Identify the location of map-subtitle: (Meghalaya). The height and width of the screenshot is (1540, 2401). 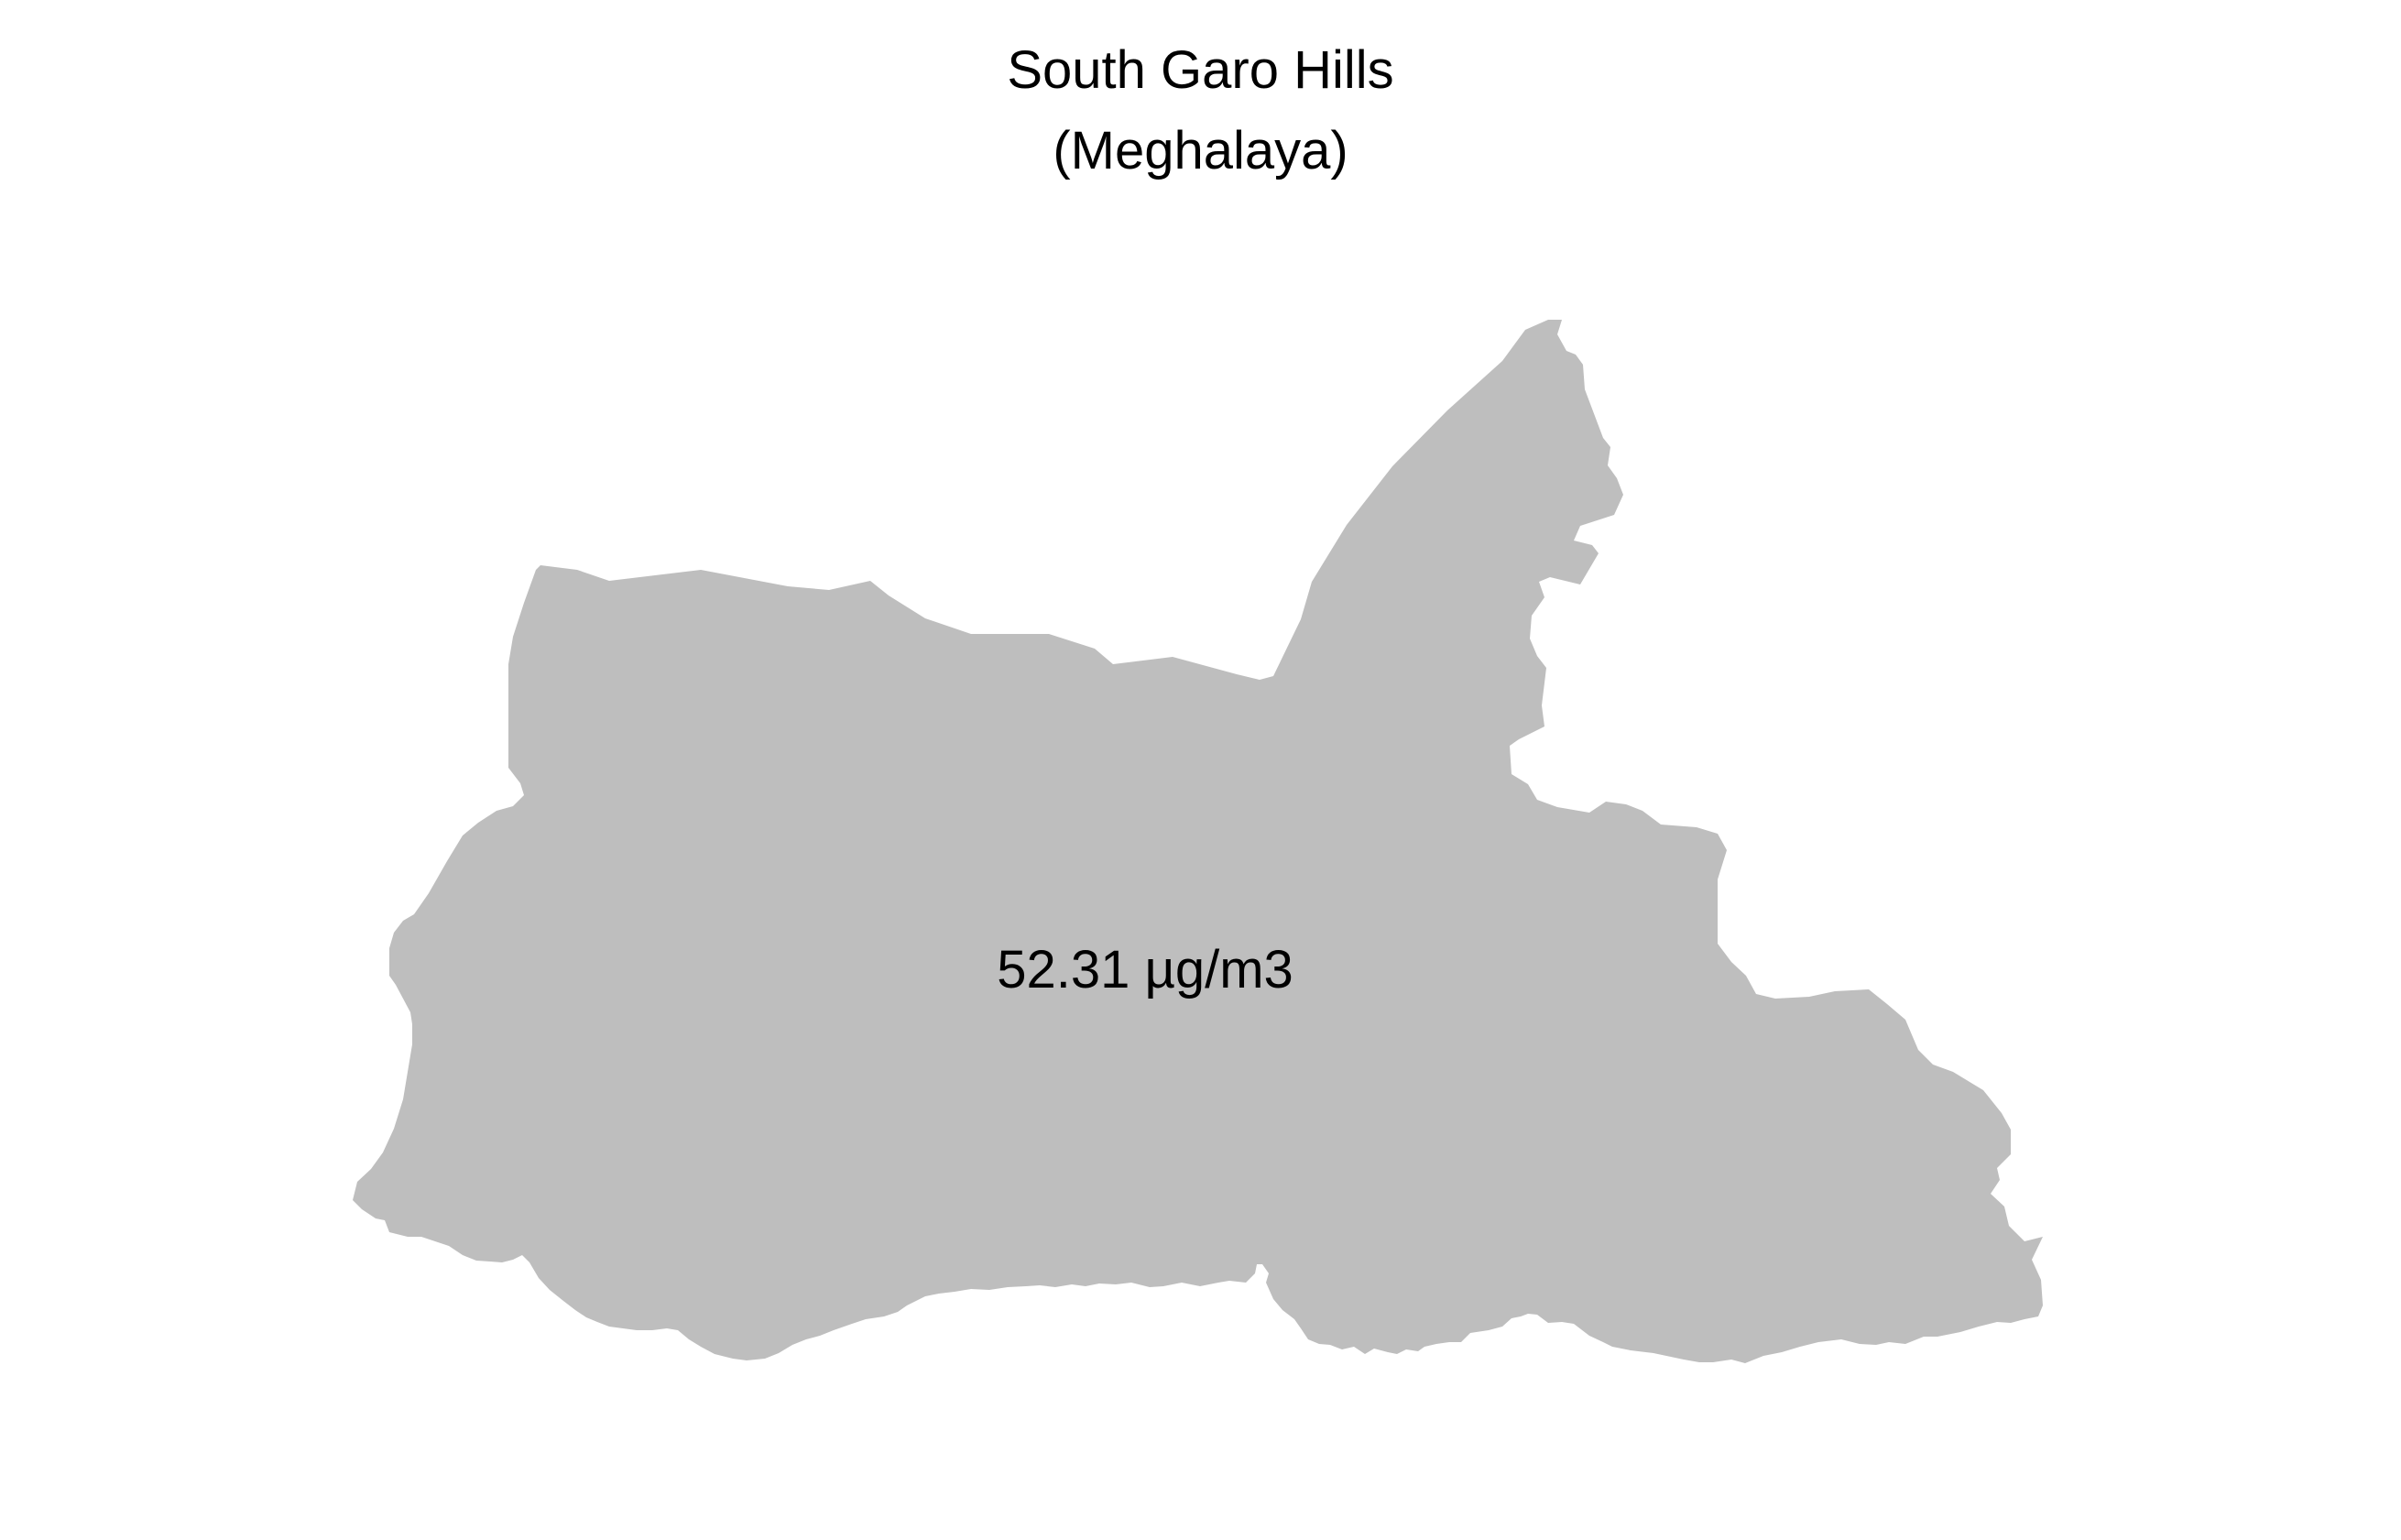
(1200, 150).